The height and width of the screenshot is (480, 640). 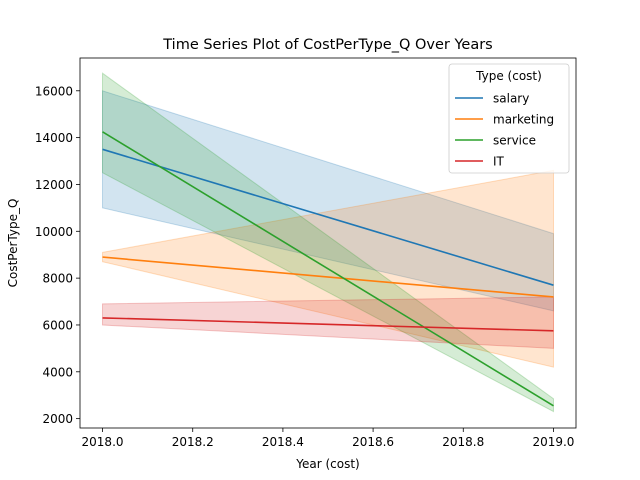 I want to click on y-tick-label: 12000, so click(x=54, y=185).